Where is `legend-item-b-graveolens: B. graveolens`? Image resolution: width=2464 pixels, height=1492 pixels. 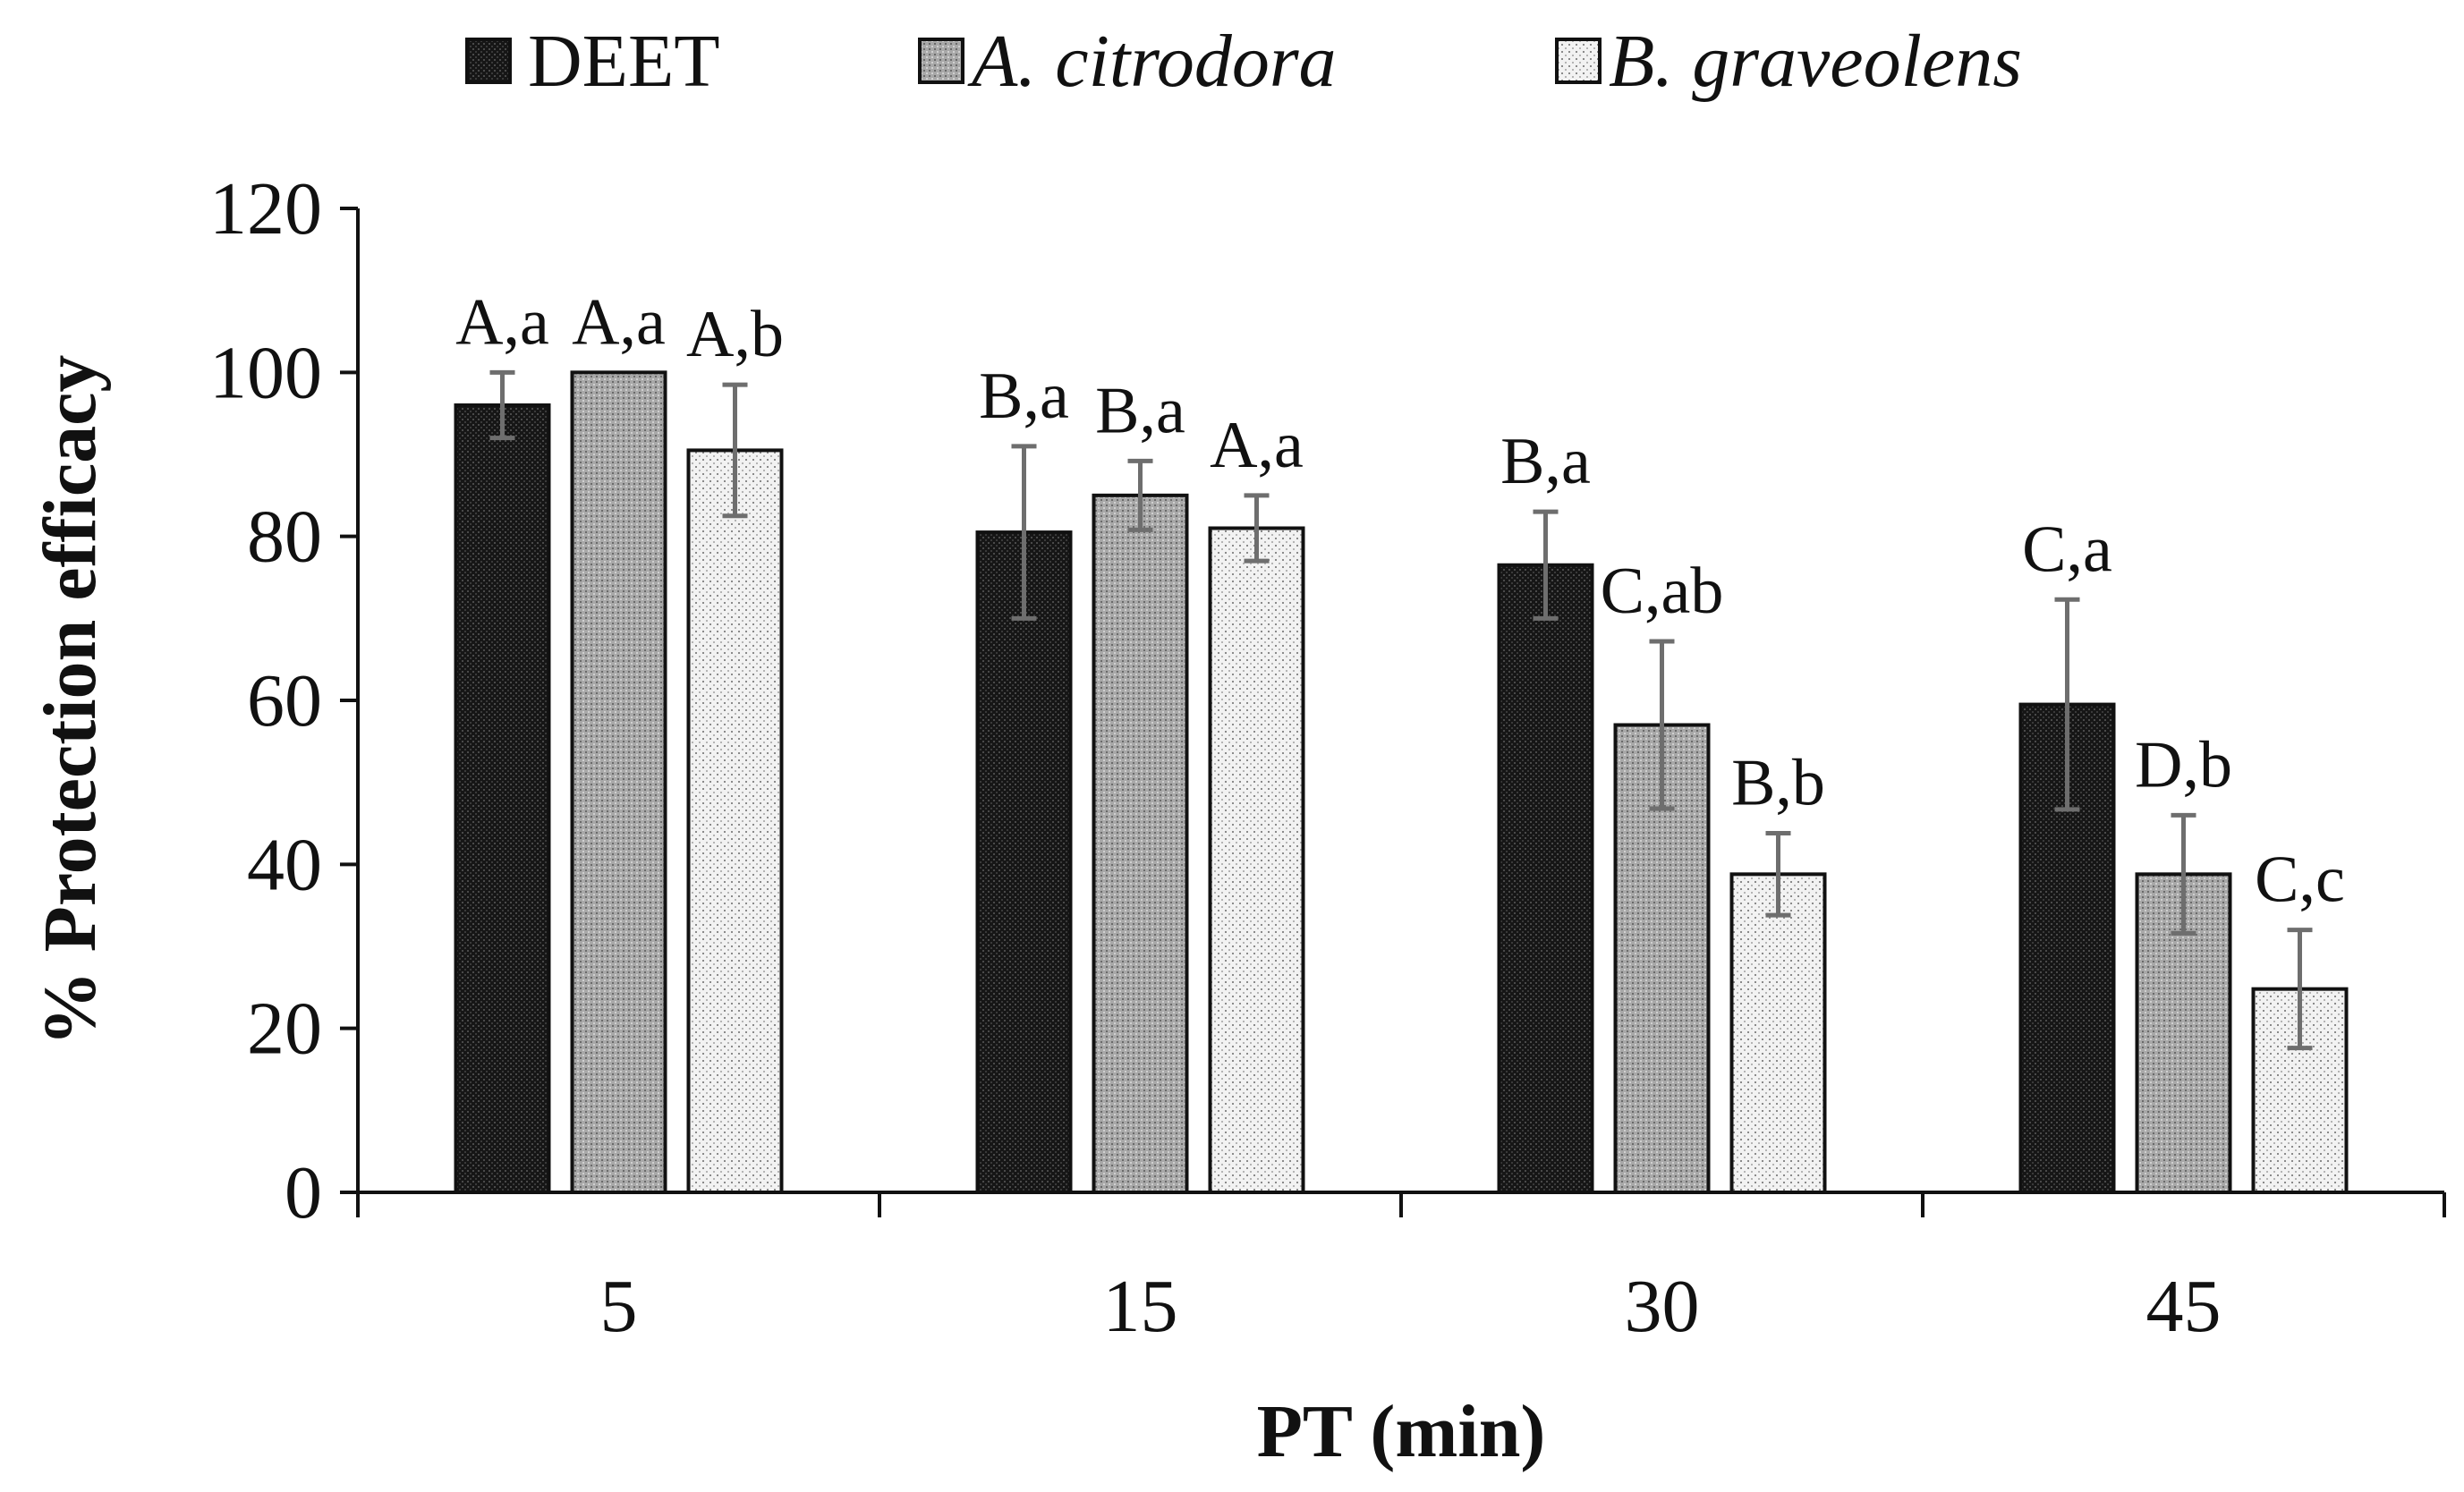 legend-item-b-graveolens: B. graveolens is located at coordinates (1789, 61).